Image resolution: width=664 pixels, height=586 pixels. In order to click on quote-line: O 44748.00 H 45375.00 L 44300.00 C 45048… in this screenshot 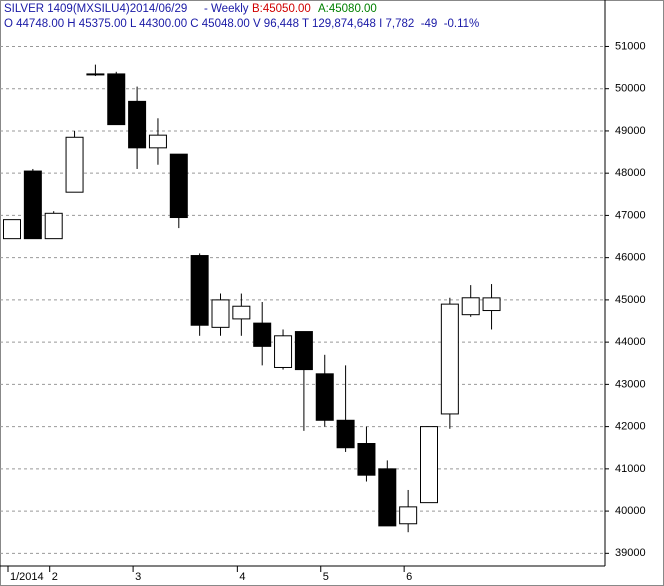, I will do `click(241, 24)`.